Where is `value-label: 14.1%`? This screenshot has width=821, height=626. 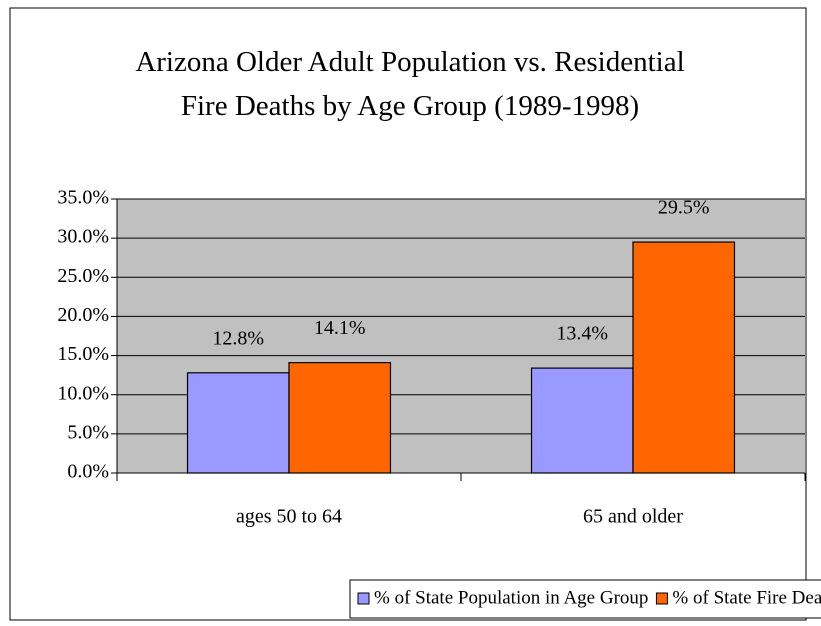
value-label: 14.1% is located at coordinates (340, 328).